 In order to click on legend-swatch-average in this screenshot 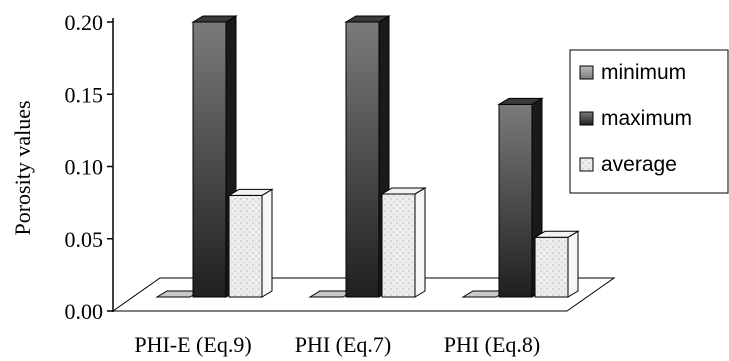, I will do `click(586, 164)`.